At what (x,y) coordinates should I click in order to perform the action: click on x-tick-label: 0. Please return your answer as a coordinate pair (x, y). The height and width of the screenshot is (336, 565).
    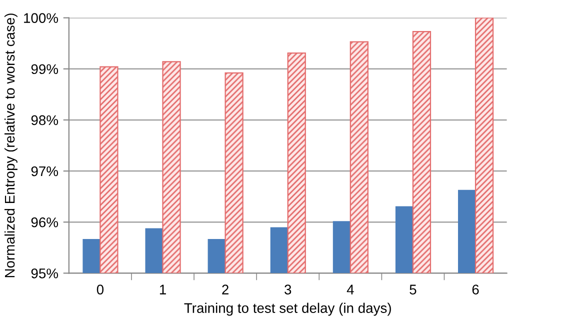
    Looking at the image, I should click on (100, 289).